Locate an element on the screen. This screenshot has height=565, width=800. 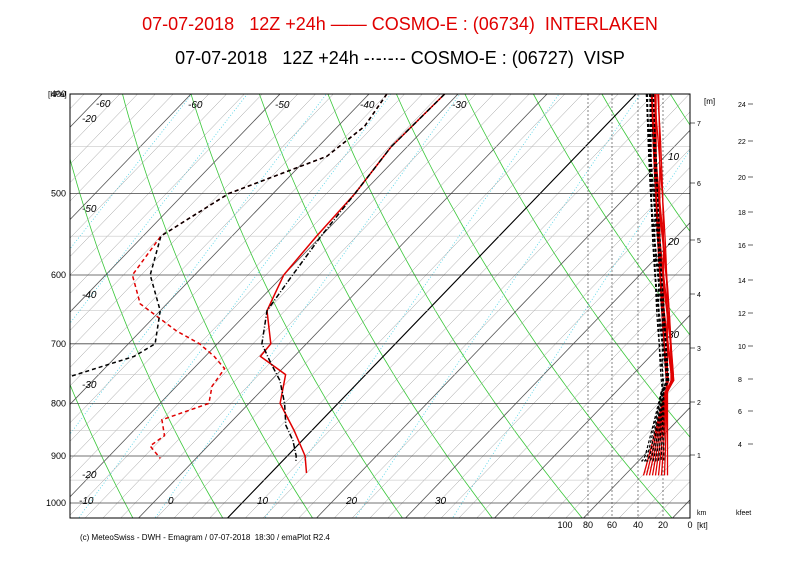
height-axis-tick-label: 5 is located at coordinates (699, 241).